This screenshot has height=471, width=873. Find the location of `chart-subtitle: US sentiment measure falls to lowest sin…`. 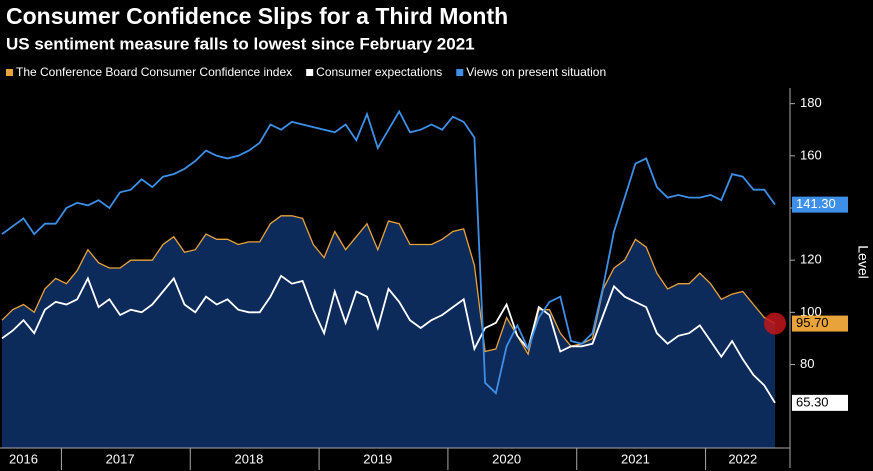

chart-subtitle: US sentiment measure falls to lowest sin… is located at coordinates (240, 43).